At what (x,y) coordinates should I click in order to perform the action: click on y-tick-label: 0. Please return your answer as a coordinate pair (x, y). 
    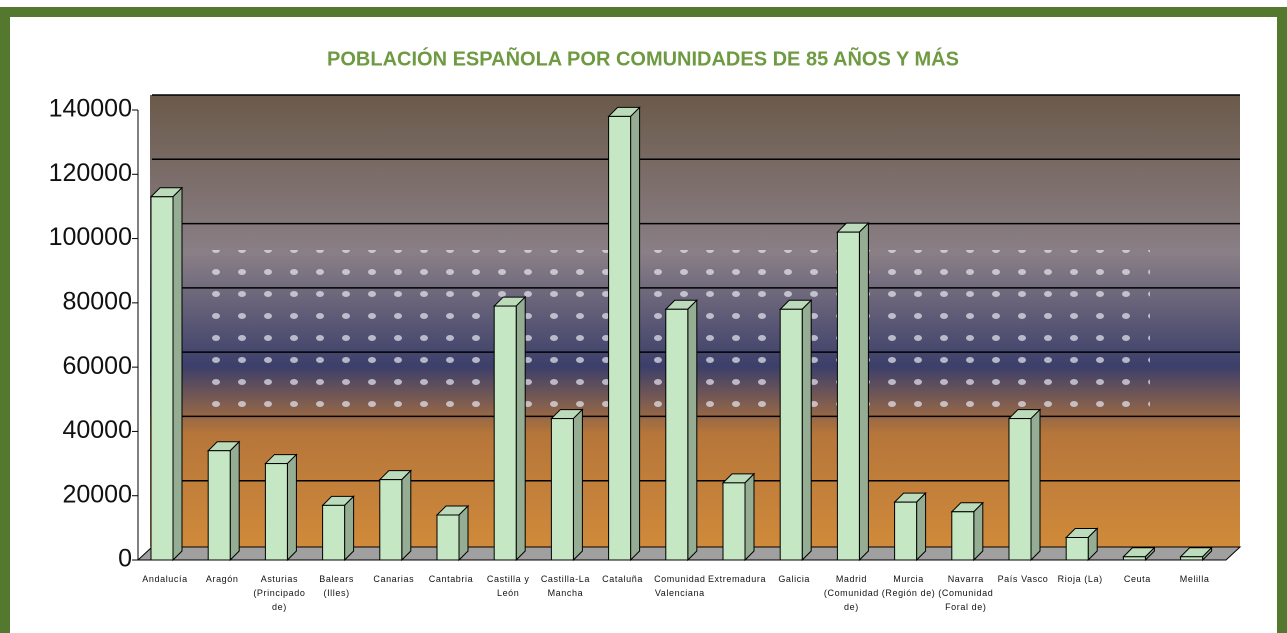
    Looking at the image, I should click on (125, 559).